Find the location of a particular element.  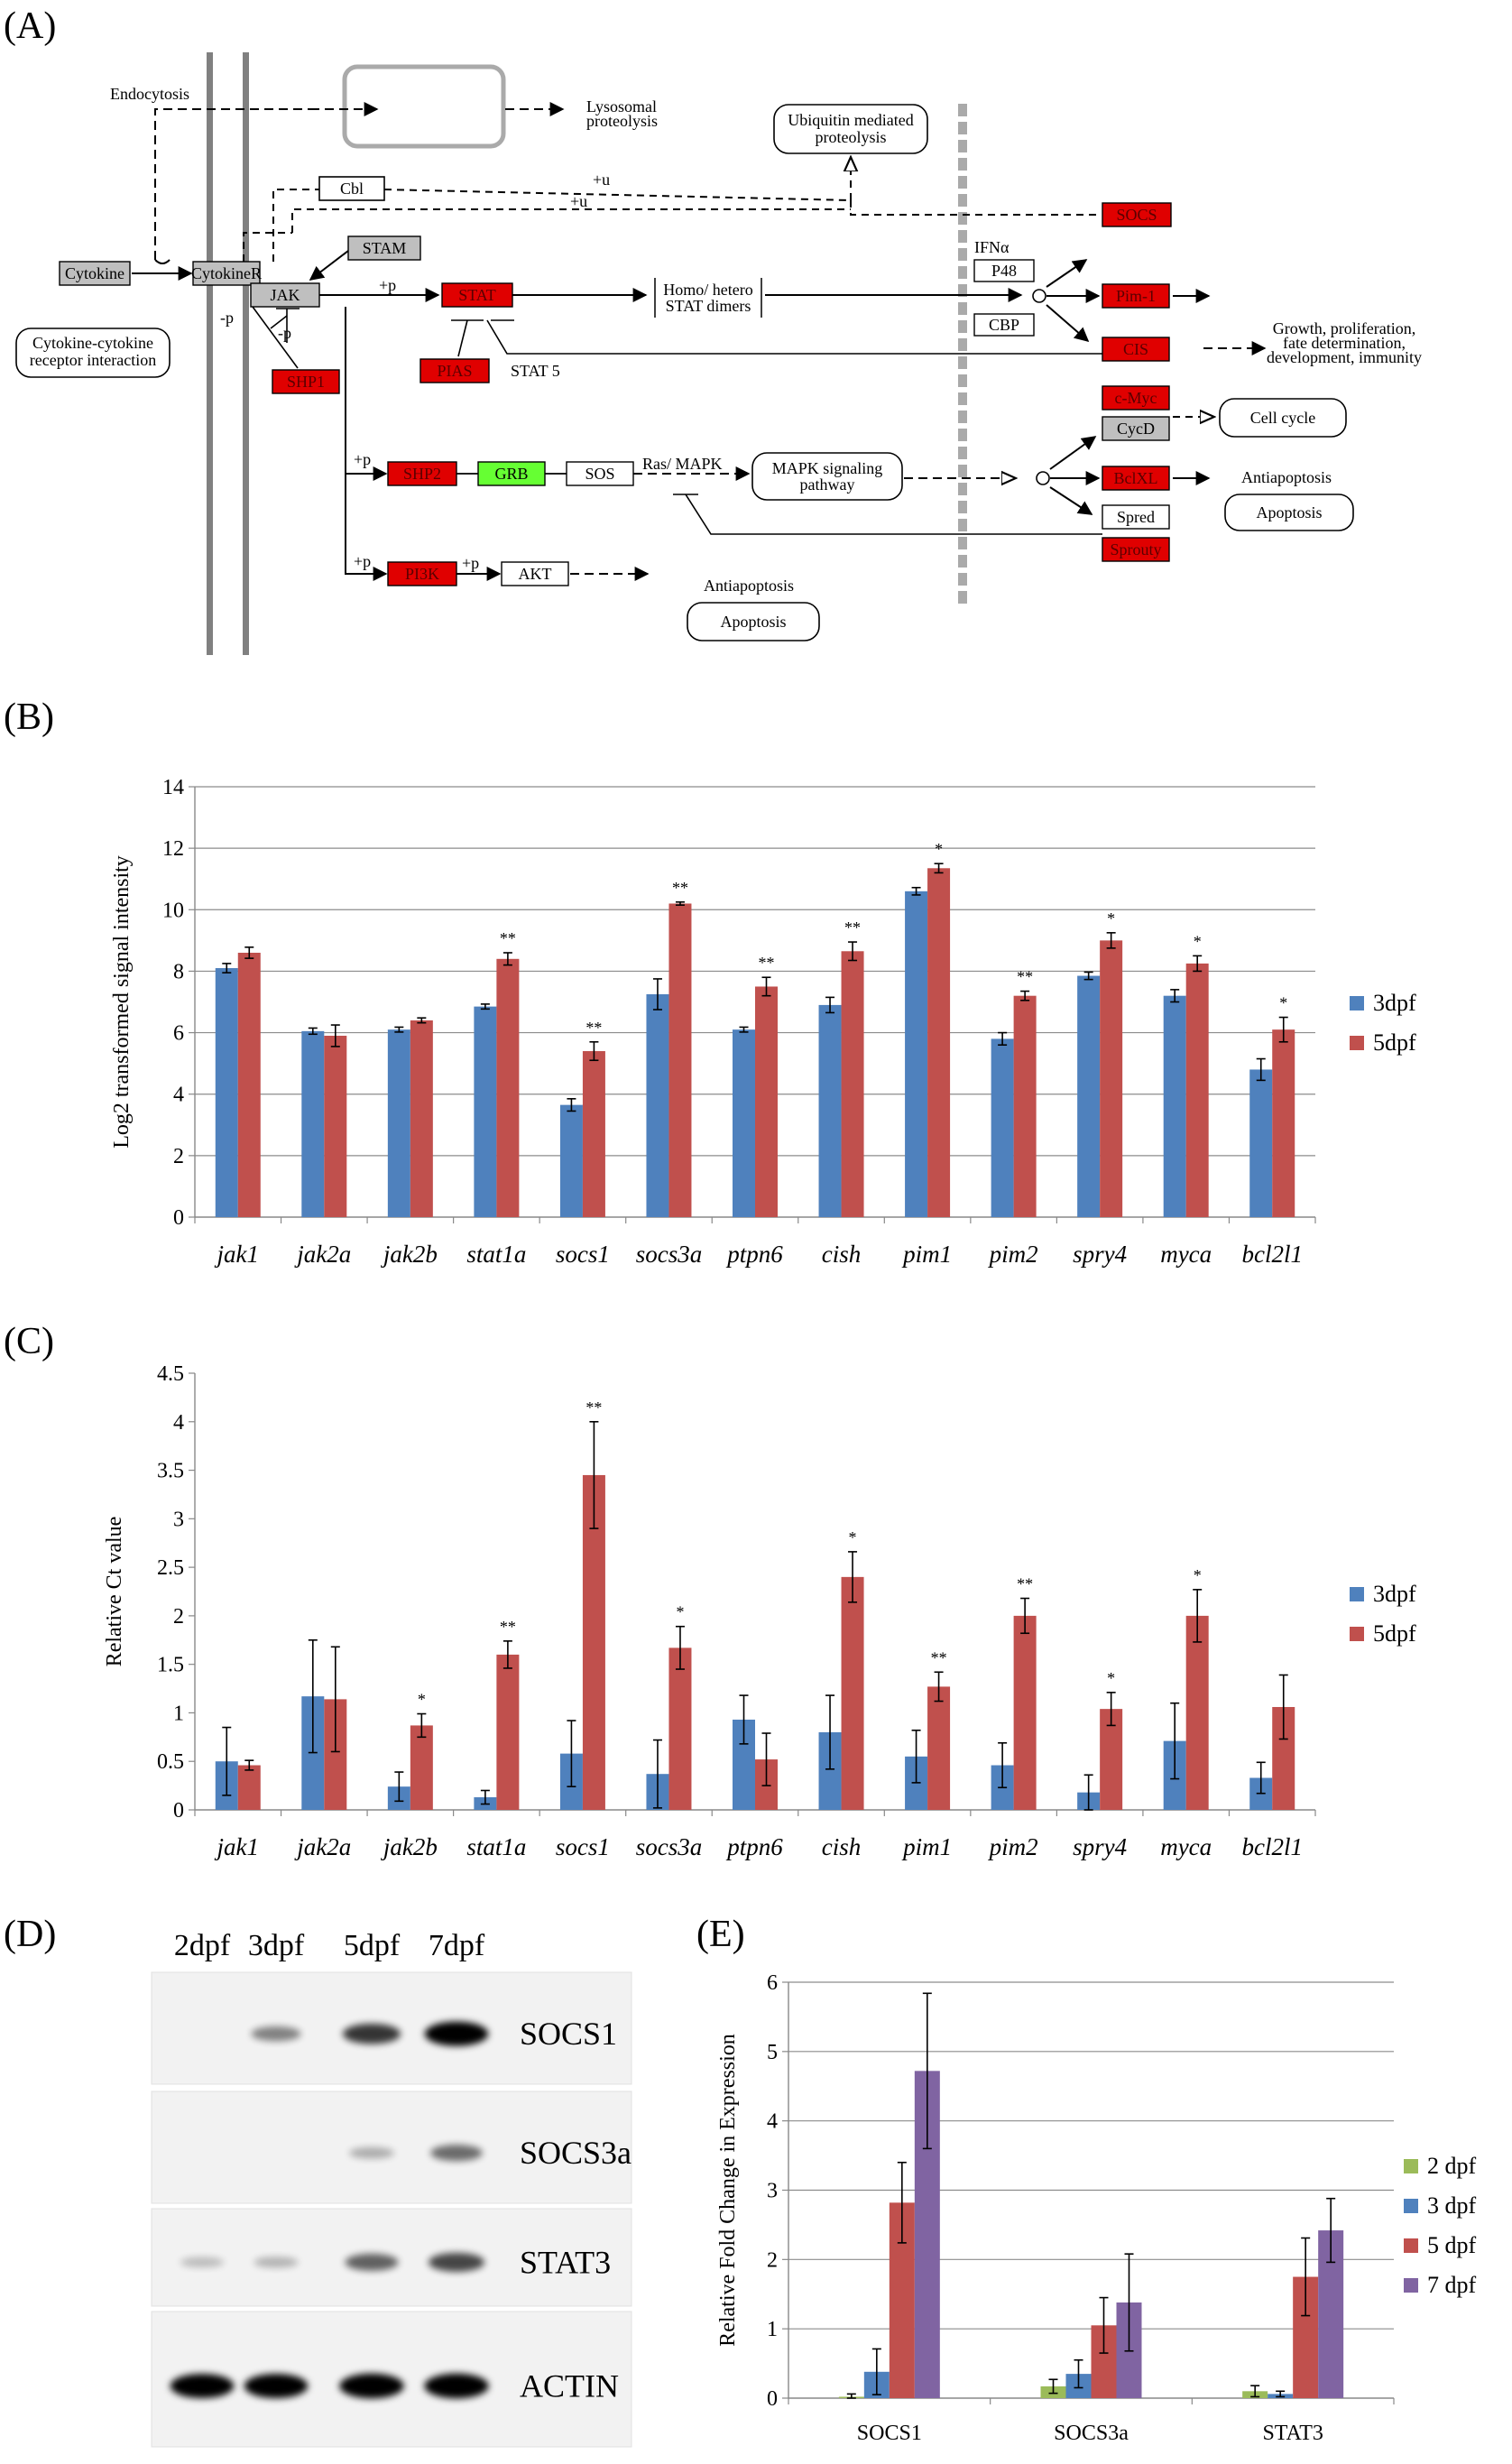

y-axis-title: Relative Ct value is located at coordinates (114, 1592).